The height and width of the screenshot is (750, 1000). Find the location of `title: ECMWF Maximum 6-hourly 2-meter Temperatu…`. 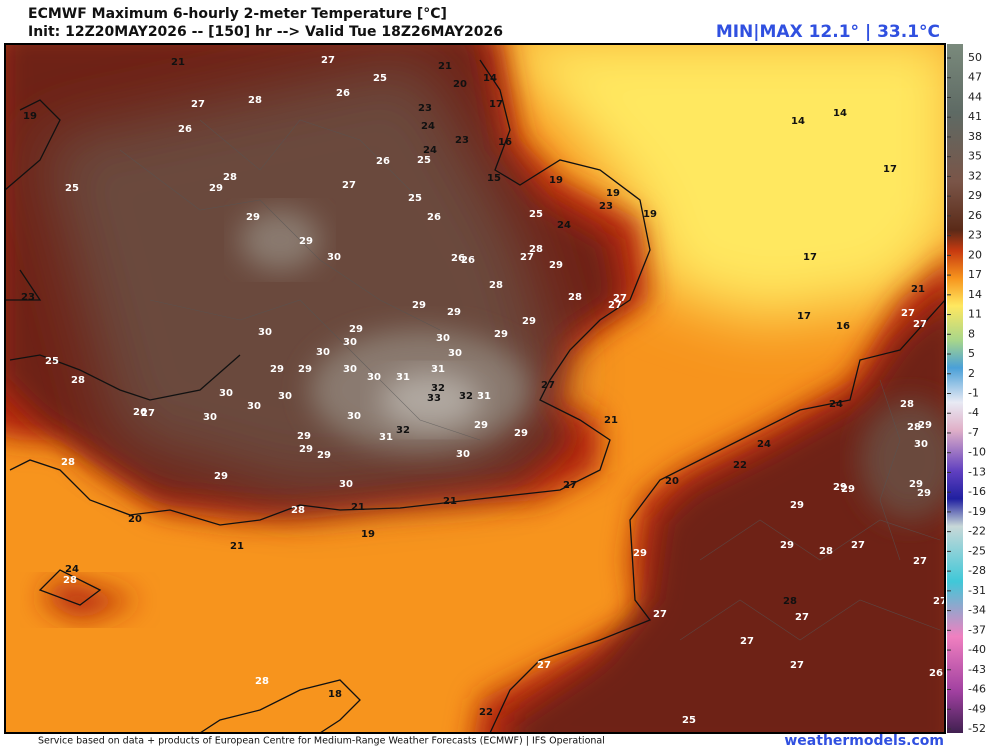

title: ECMWF Maximum 6-hourly 2-meter Temperatu… is located at coordinates (237, 14).